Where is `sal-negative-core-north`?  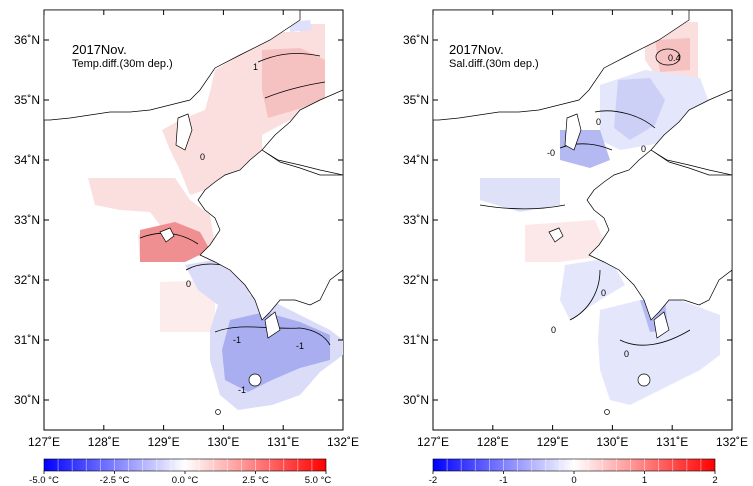 sal-negative-core-north is located at coordinates (639, 109).